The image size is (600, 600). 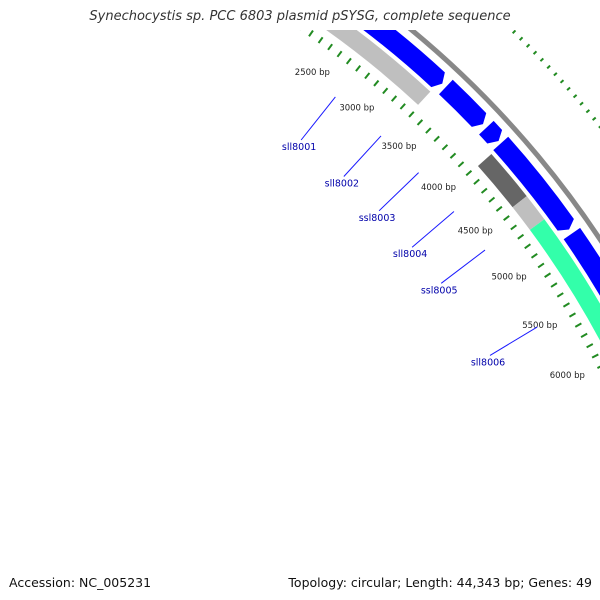 What do you see at coordinates (410, 254) in the screenshot?
I see `gene-label-sll8004: sll8004` at bounding box center [410, 254].